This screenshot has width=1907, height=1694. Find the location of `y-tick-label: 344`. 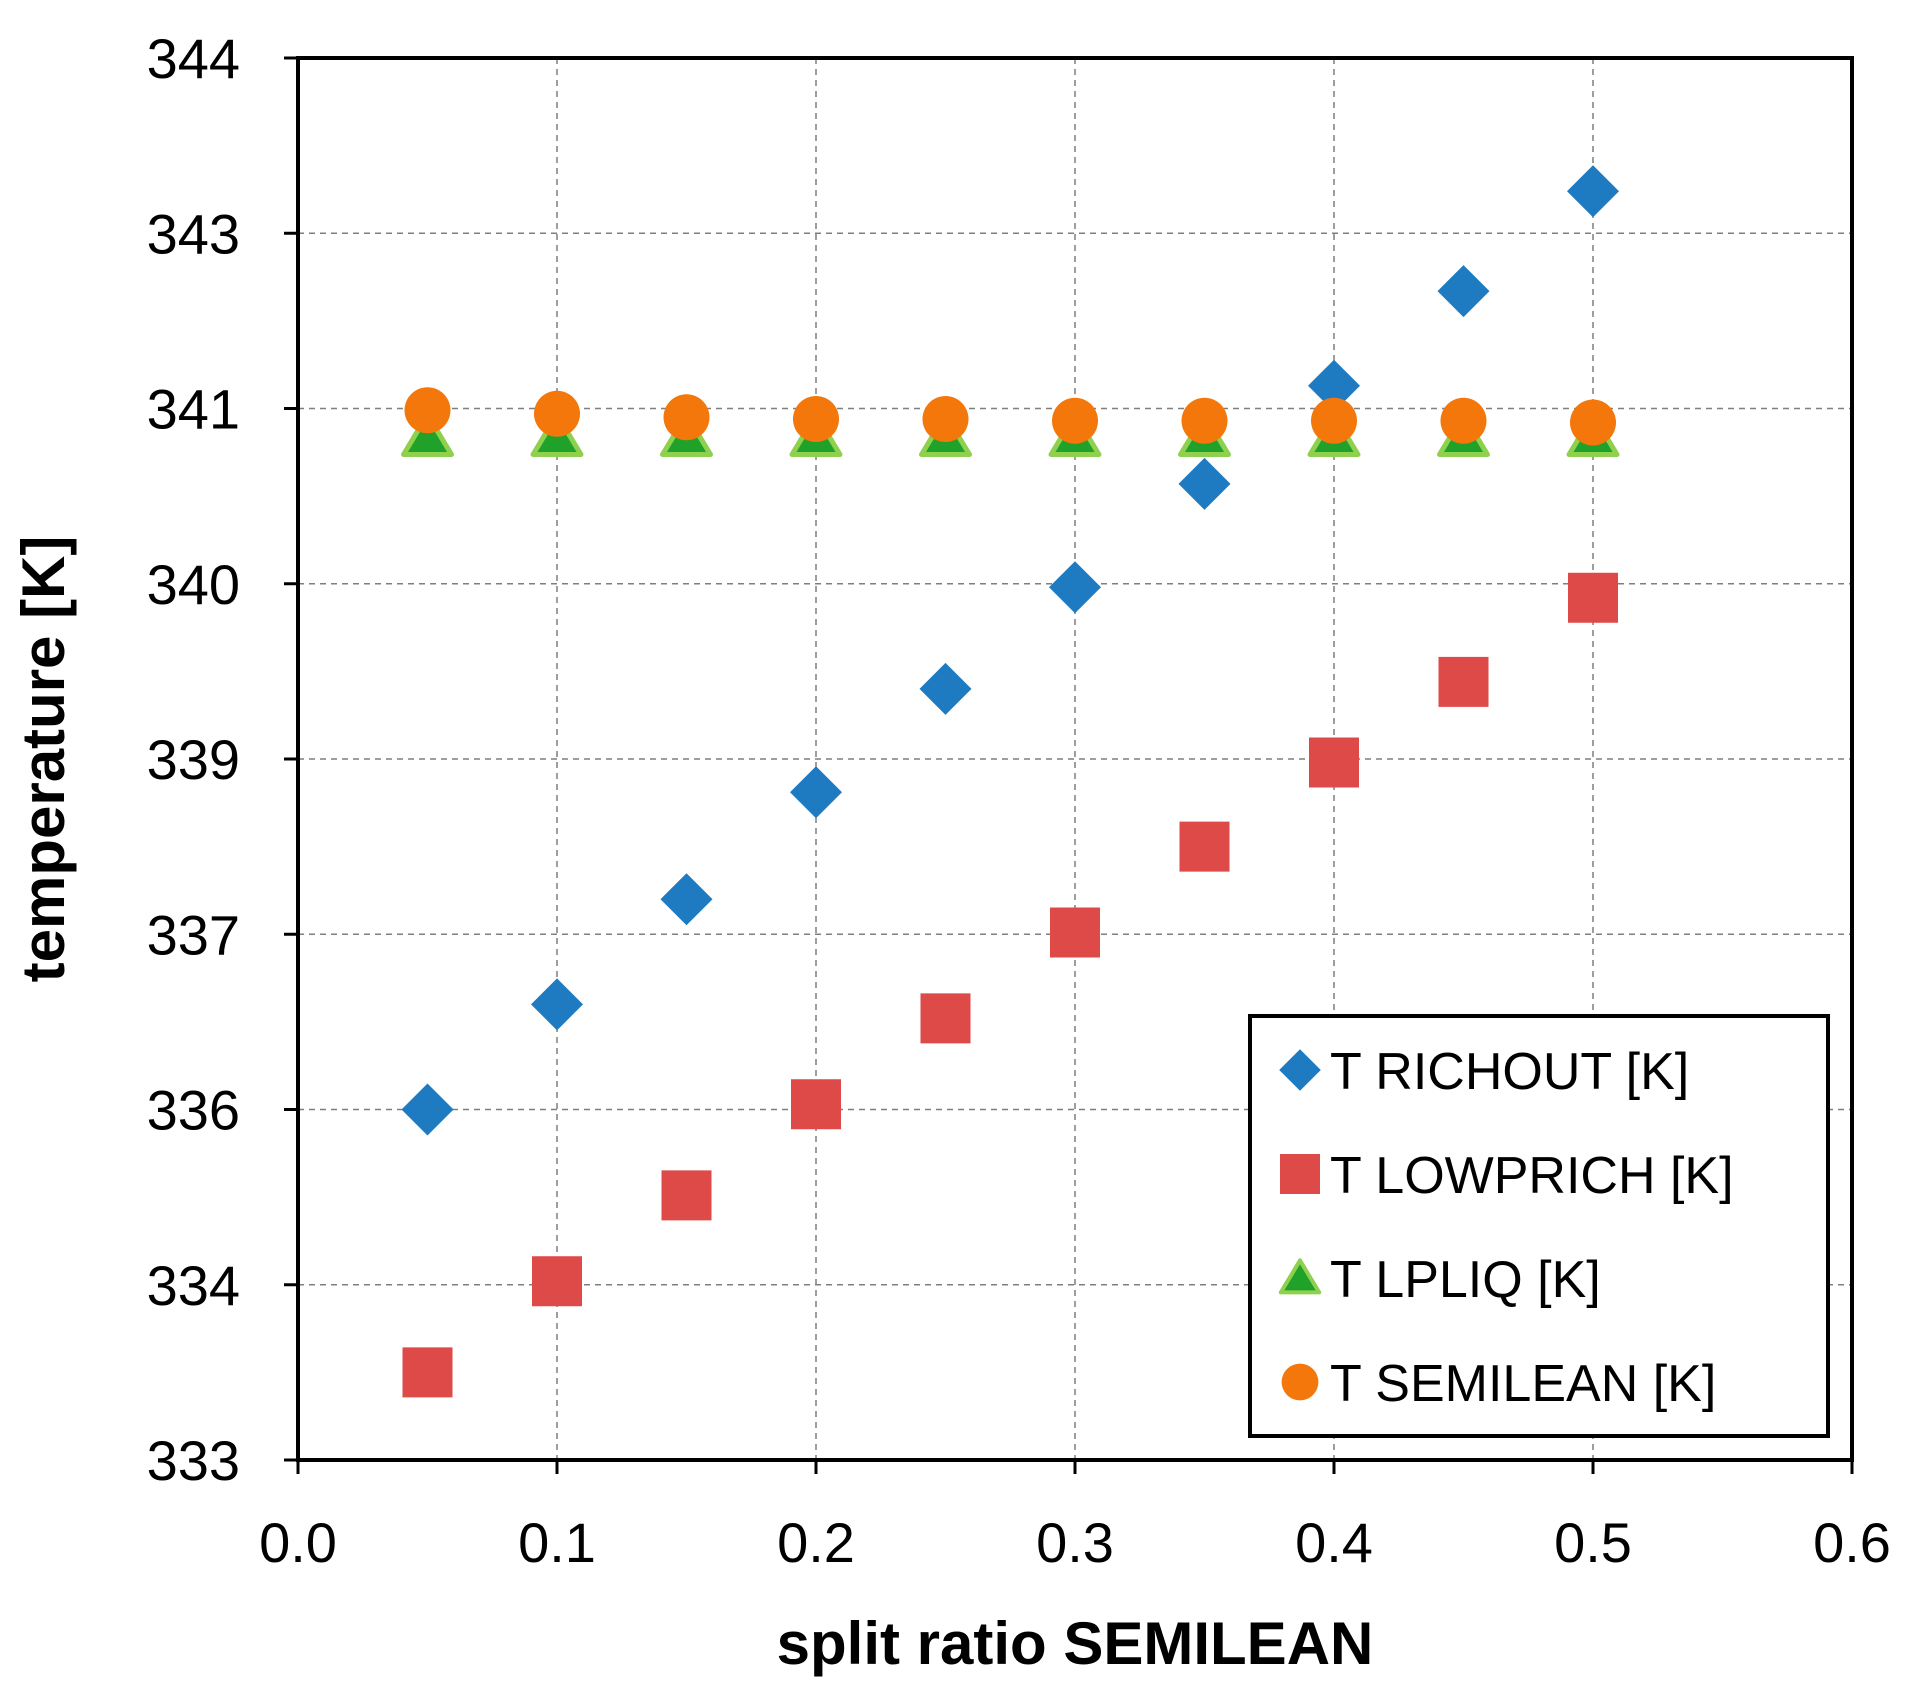

y-tick-label: 344 is located at coordinates (193, 58).